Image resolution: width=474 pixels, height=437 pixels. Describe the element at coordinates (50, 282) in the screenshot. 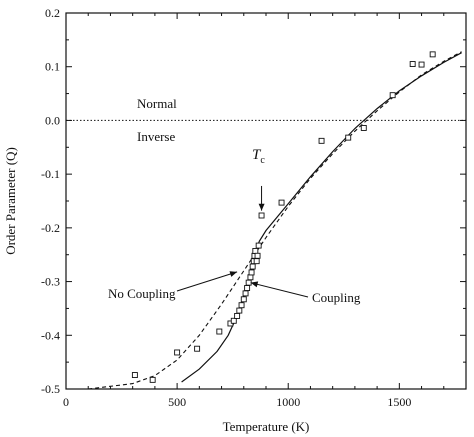

I see `y-tick-label: -0.3` at that location.